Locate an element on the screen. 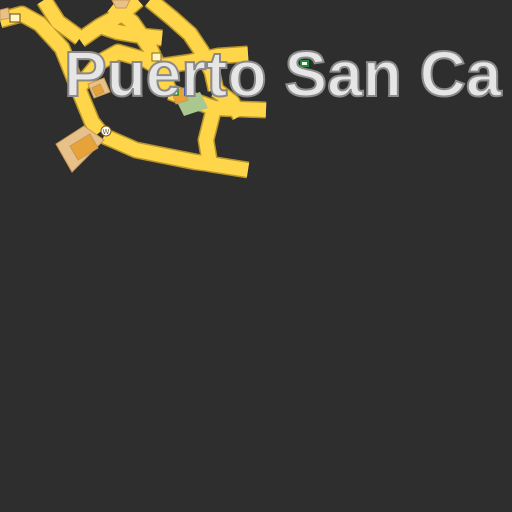  toilets-icon is located at coordinates (15, 18).